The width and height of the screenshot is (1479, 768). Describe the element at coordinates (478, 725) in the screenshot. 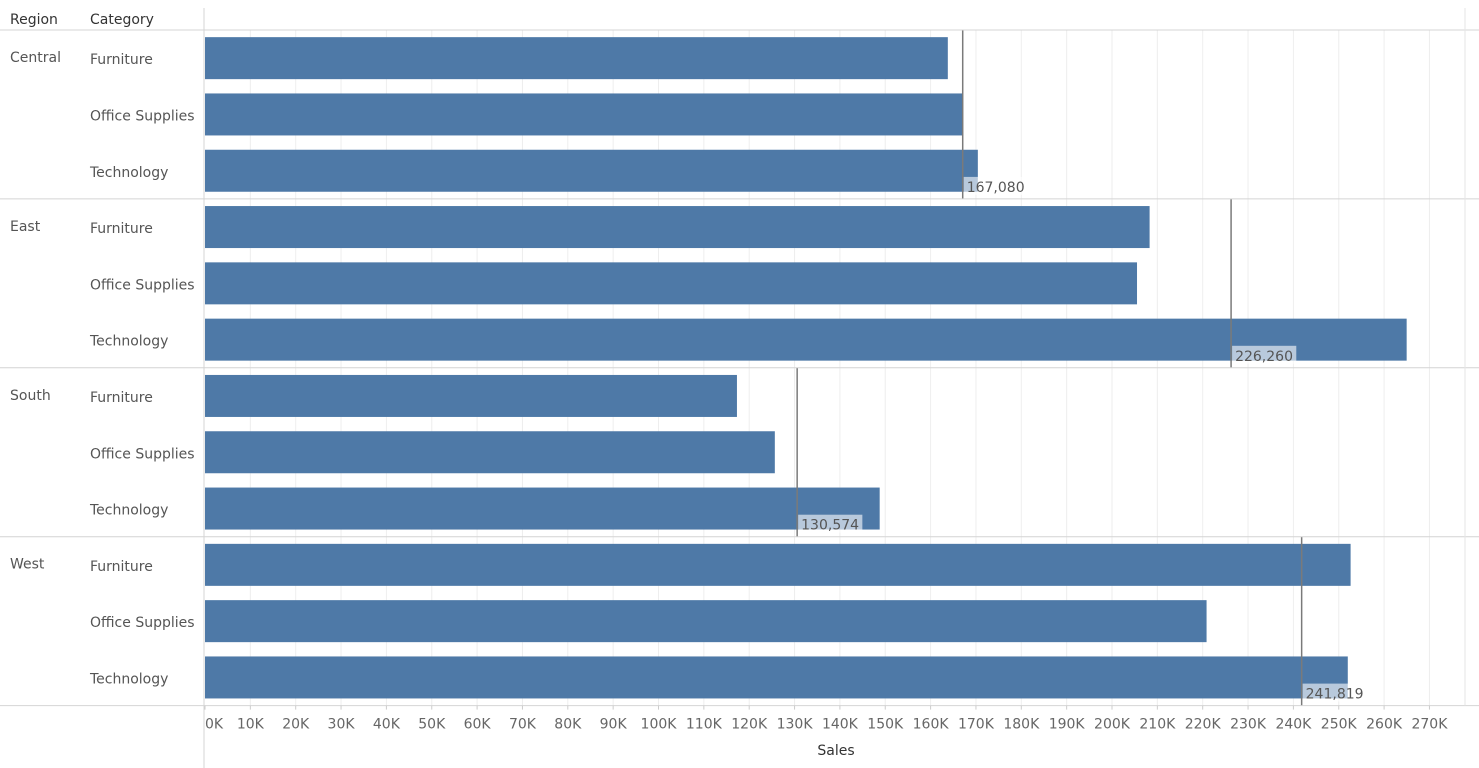

I see `tick-label: 60K` at that location.